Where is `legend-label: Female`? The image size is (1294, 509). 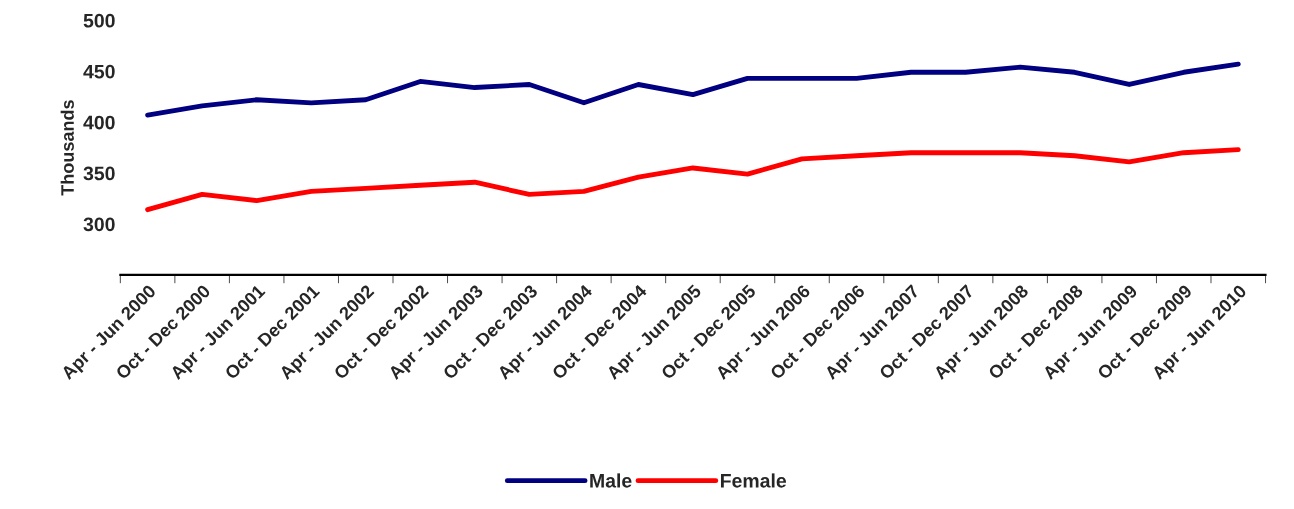
legend-label: Female is located at coordinates (753, 480).